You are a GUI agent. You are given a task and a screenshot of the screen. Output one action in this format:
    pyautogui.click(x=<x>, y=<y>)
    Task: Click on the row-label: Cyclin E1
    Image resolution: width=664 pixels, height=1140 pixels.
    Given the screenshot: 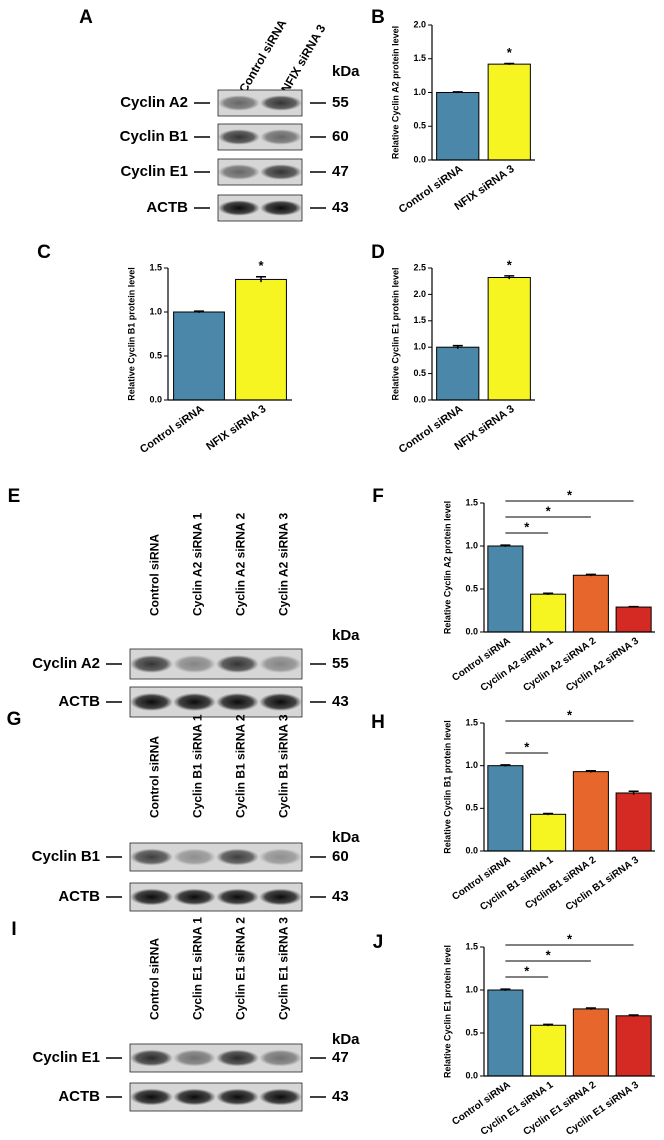 What is the action you would take?
    pyautogui.click(x=154, y=171)
    